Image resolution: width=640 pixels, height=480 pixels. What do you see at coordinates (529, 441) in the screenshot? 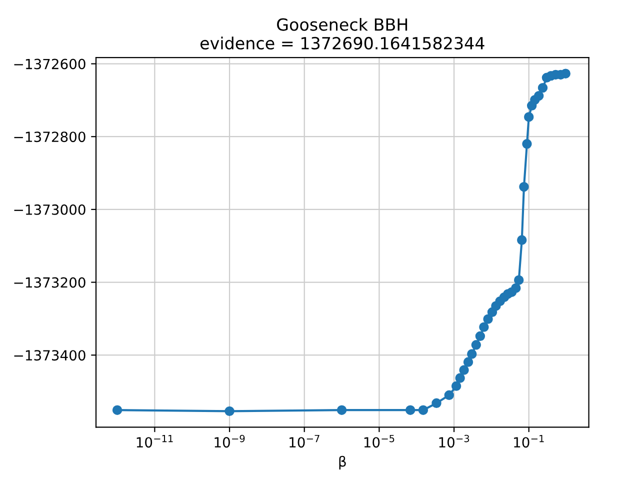
I see `x-tick-label: 10$^{−1}$` at bounding box center [529, 441].